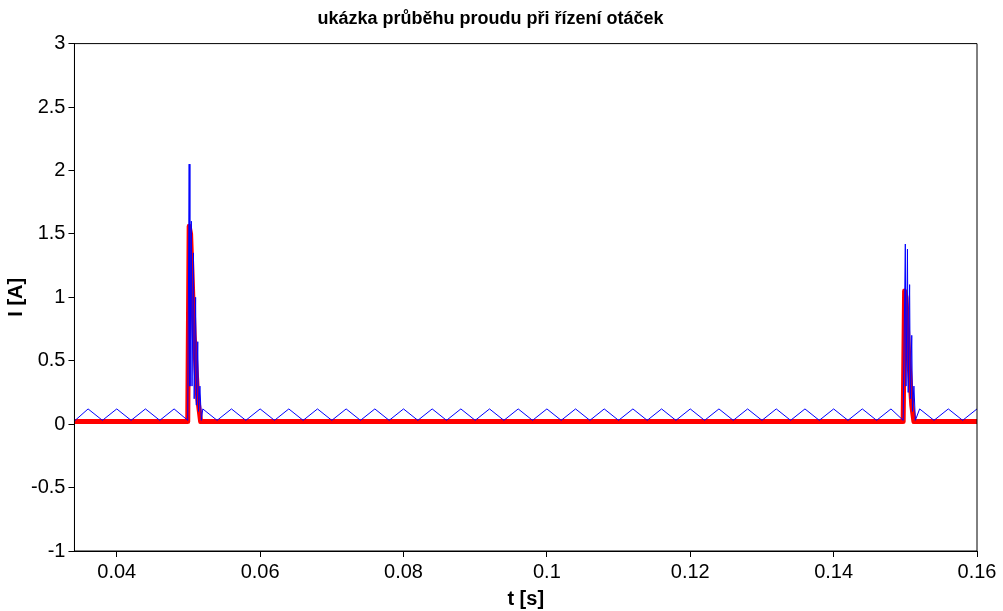 This screenshot has height=611, width=1003. I want to click on y-tick-label: 2, so click(60, 168).